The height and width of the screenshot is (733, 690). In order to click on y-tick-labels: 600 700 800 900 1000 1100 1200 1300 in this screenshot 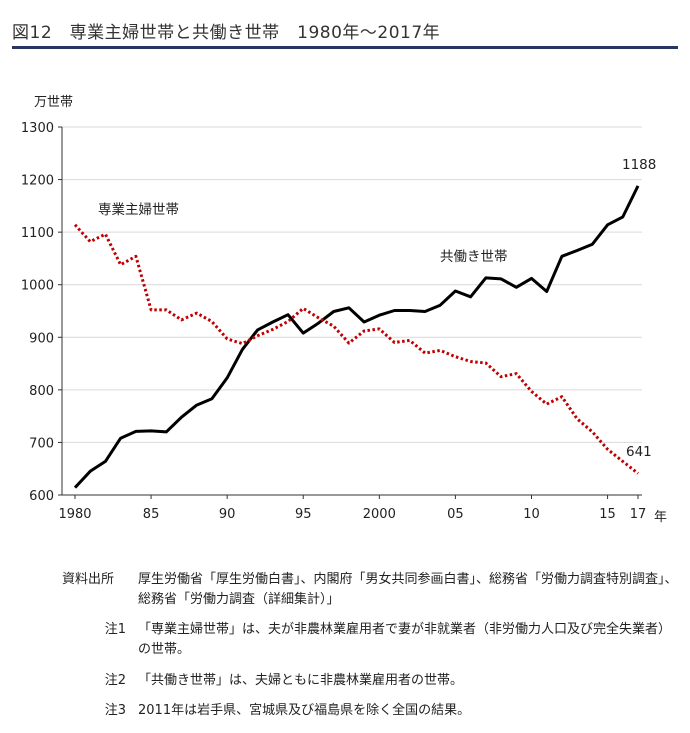, I will do `click(37, 312)`.